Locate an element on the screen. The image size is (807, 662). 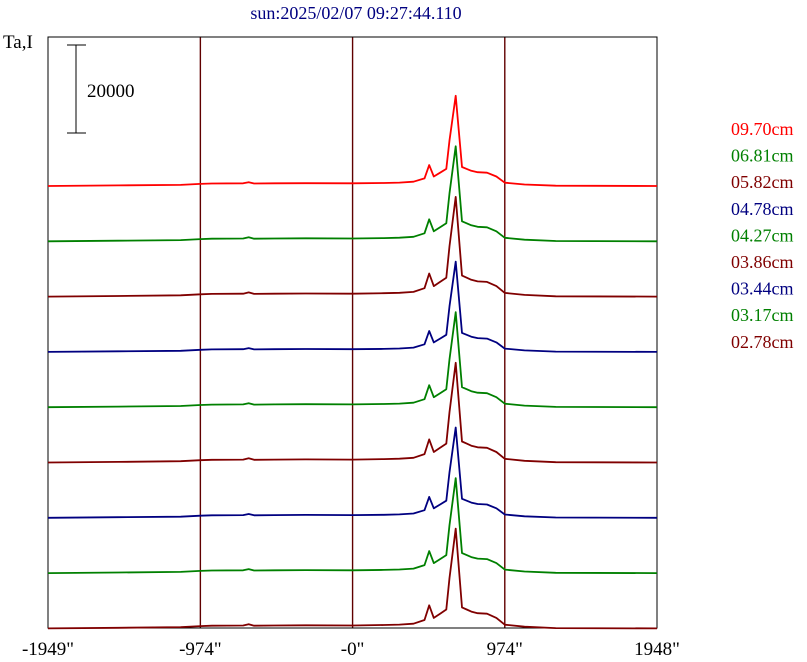
legend-entry-03.44cm: 03.44cm is located at coordinates (762, 289).